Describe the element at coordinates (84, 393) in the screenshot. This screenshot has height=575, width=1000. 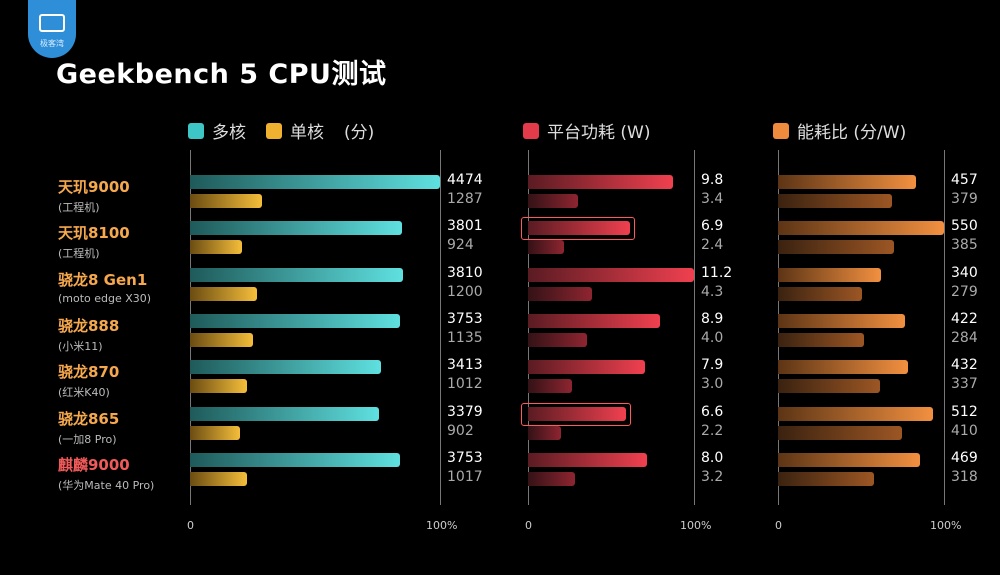
I see `category-sub: (红米K40)` at that location.